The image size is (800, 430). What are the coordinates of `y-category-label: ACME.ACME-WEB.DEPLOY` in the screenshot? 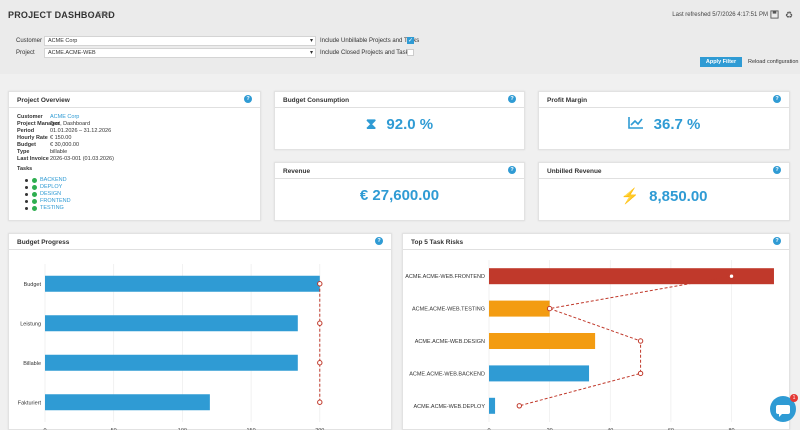 It's located at (449, 407).